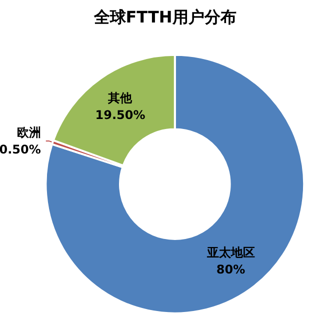 This screenshot has height=323, width=330. Describe the element at coordinates (28, 132) in the screenshot. I see `slice-label: 欧洲` at that location.